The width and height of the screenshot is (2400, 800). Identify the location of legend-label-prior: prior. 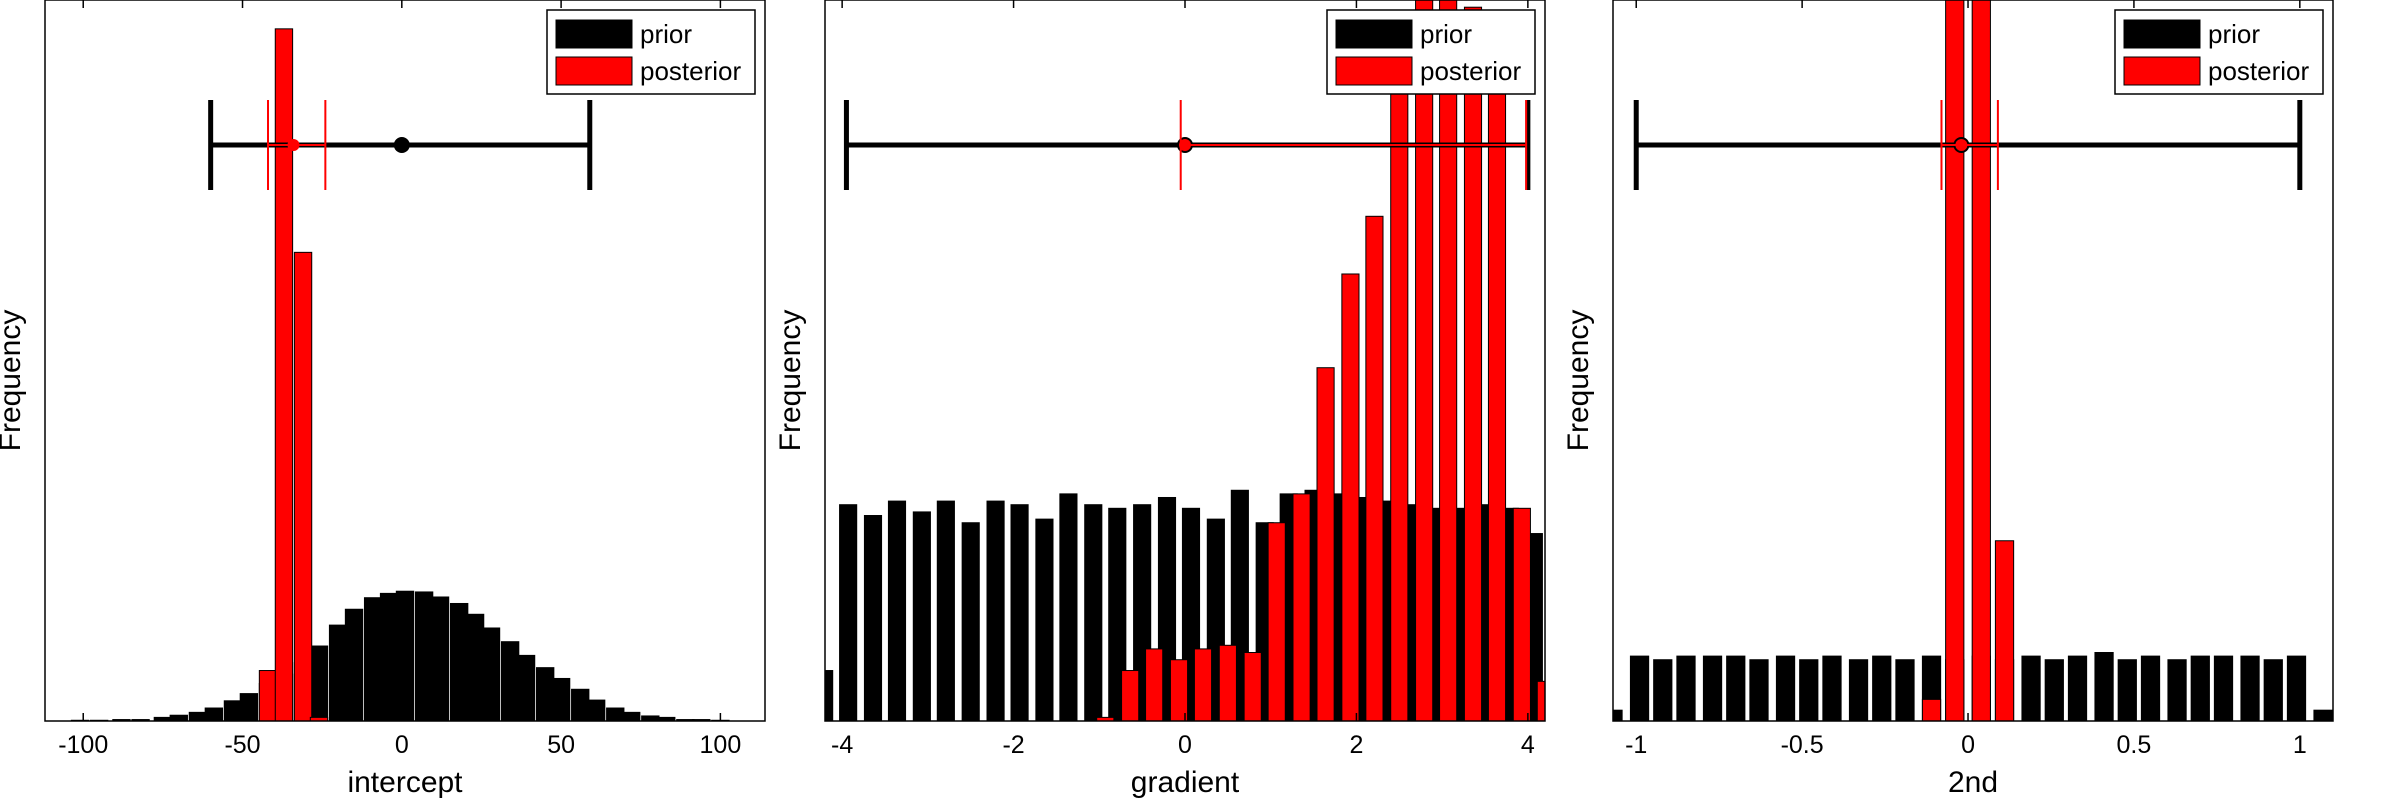
(1446, 34).